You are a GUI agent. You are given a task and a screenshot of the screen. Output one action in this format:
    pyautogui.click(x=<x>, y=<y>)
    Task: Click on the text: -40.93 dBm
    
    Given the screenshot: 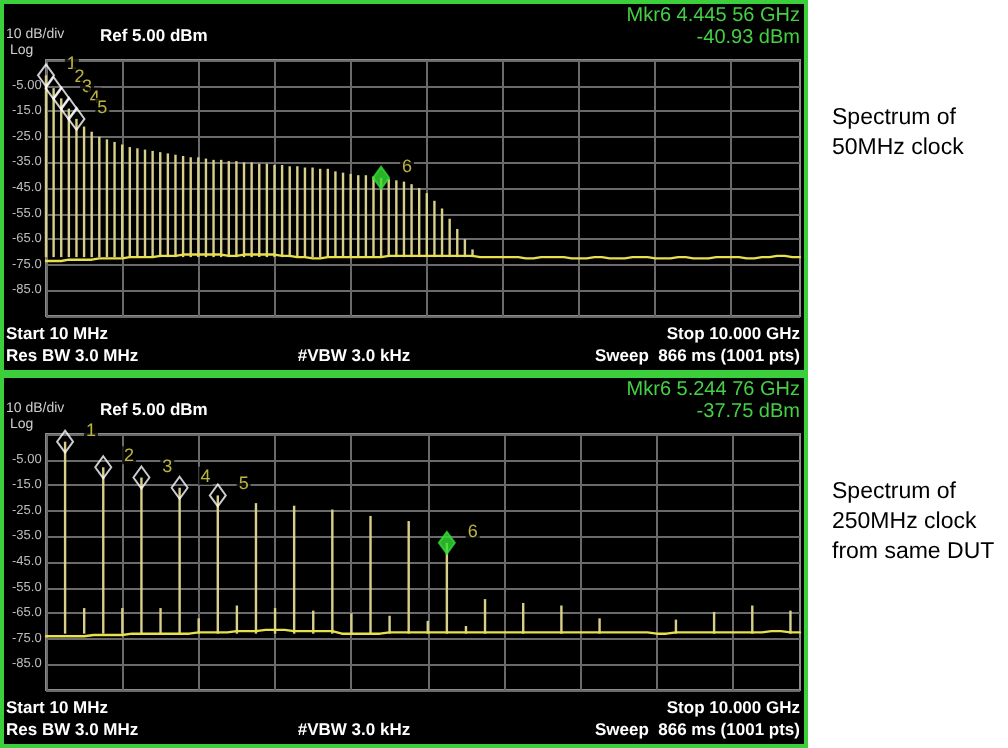 What is the action you would take?
    pyautogui.click(x=748, y=38)
    